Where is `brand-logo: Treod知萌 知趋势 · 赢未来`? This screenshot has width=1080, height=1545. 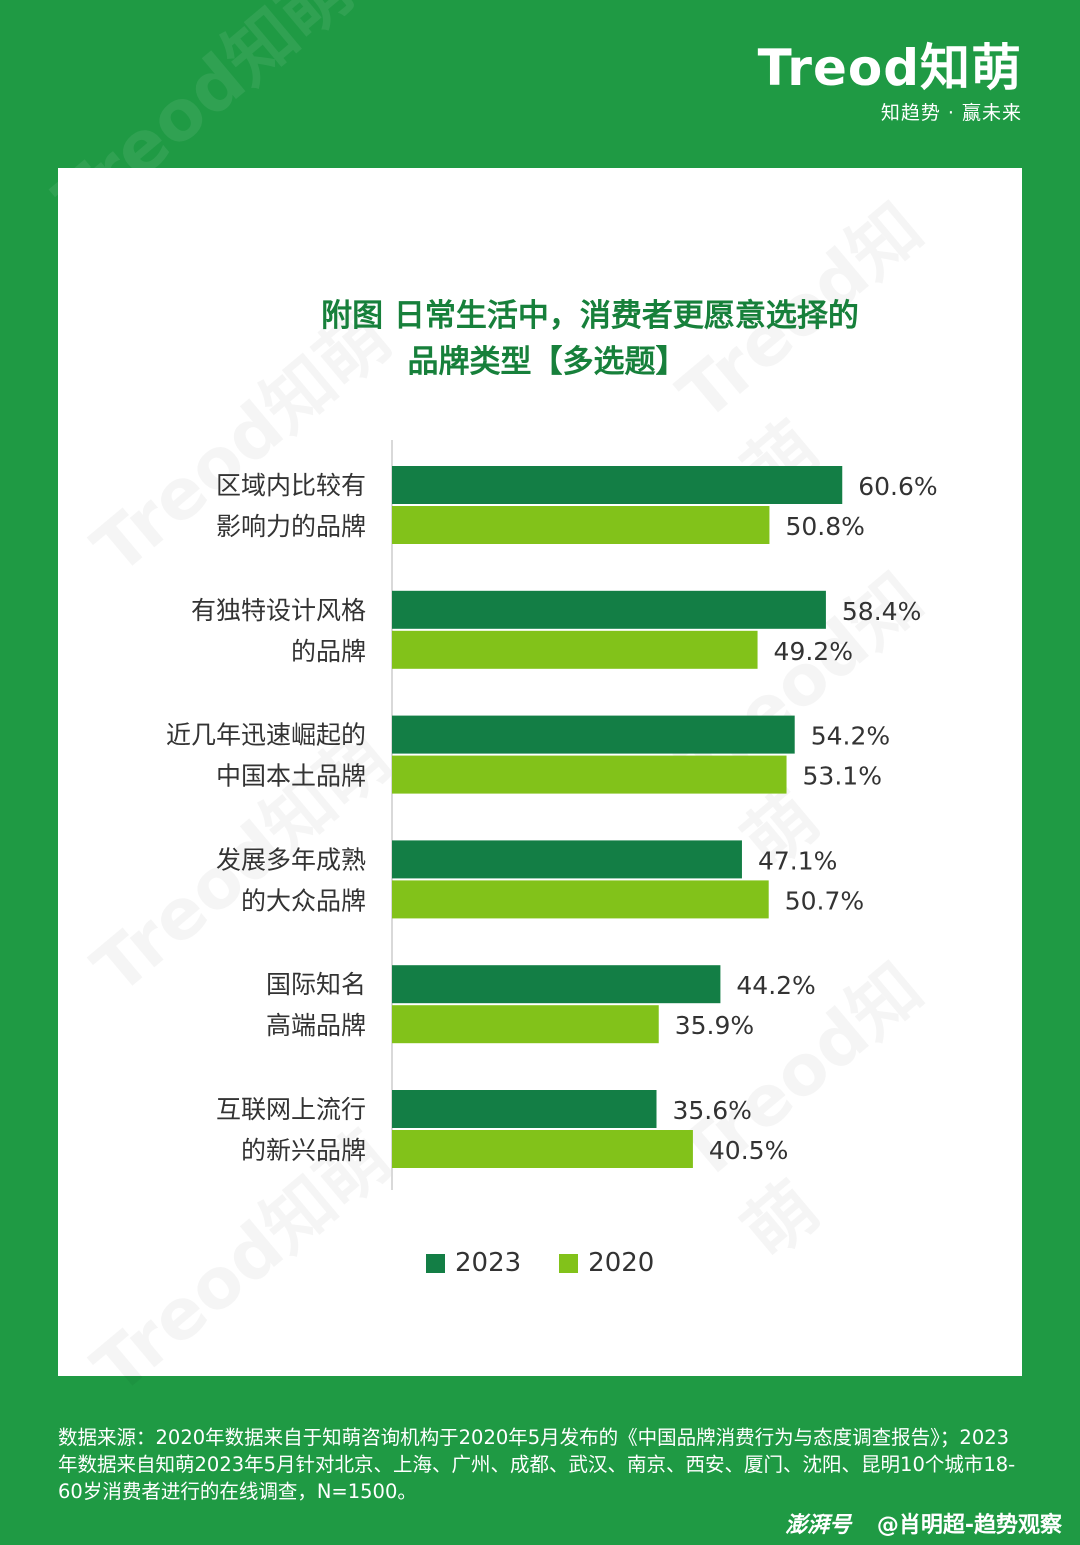 brand-logo: Treod知萌 知趋势 · 赢未来 is located at coordinates (890, 82).